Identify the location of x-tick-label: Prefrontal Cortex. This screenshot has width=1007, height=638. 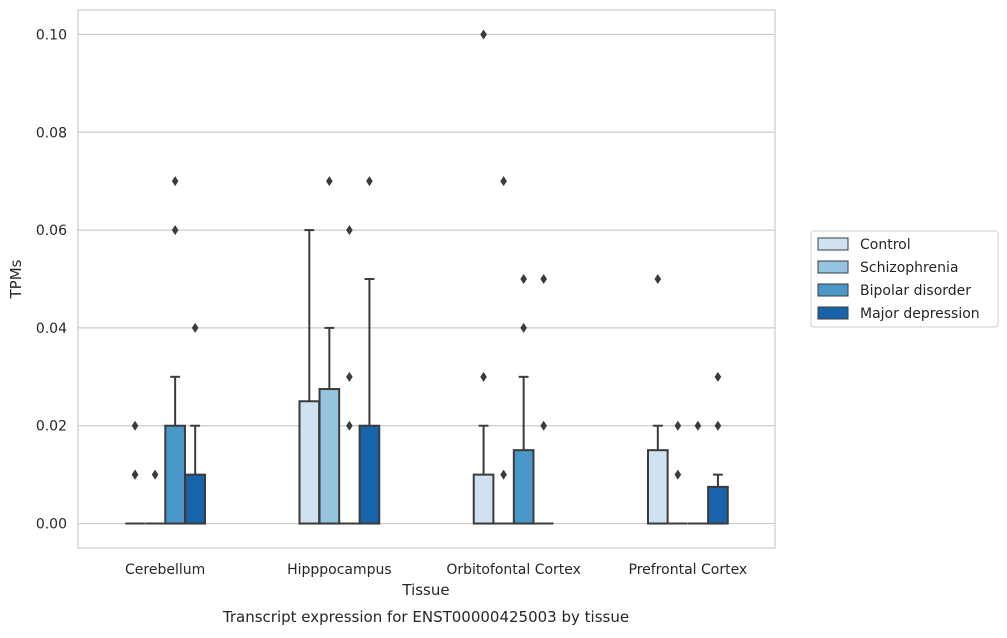
(688, 570).